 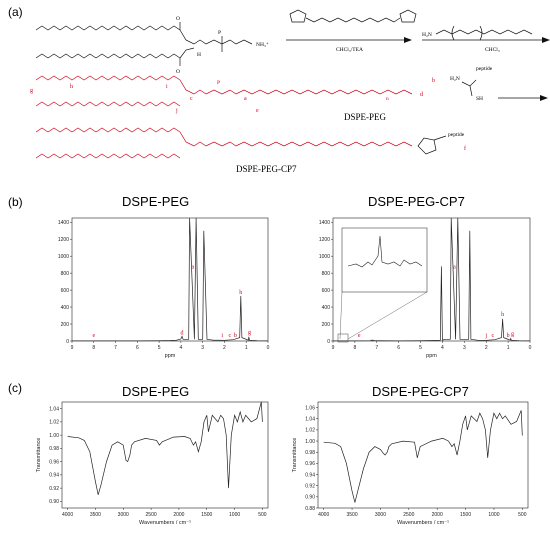 What do you see at coordinates (456, 135) in the screenshot?
I see `peptide-label-2: peptide` at bounding box center [456, 135].